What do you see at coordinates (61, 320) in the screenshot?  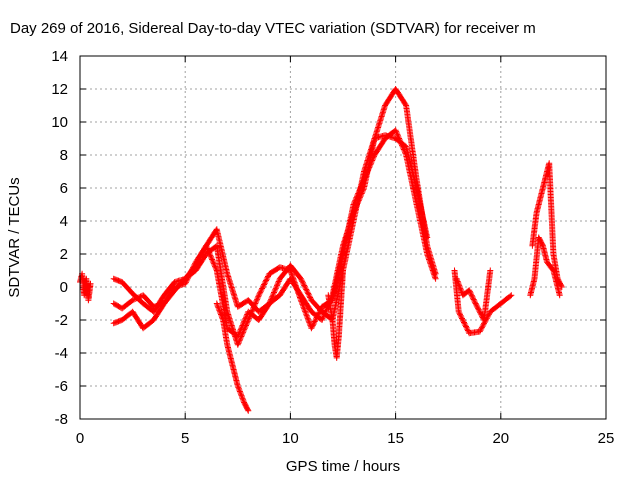 I see `y-tick-label: -2` at bounding box center [61, 320].